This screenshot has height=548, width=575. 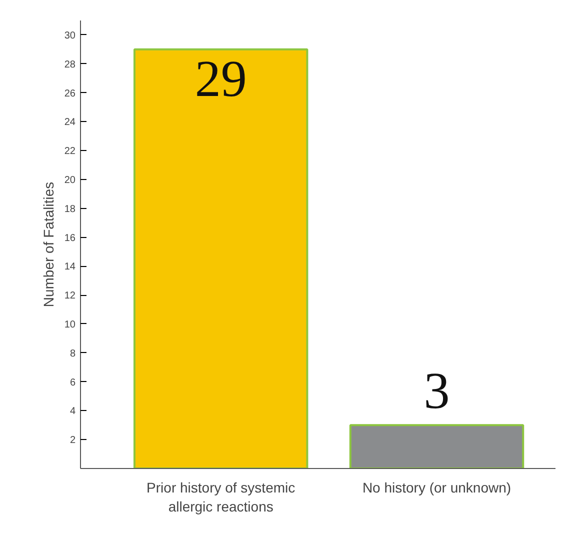 I want to click on data-label: 3, so click(x=437, y=391).